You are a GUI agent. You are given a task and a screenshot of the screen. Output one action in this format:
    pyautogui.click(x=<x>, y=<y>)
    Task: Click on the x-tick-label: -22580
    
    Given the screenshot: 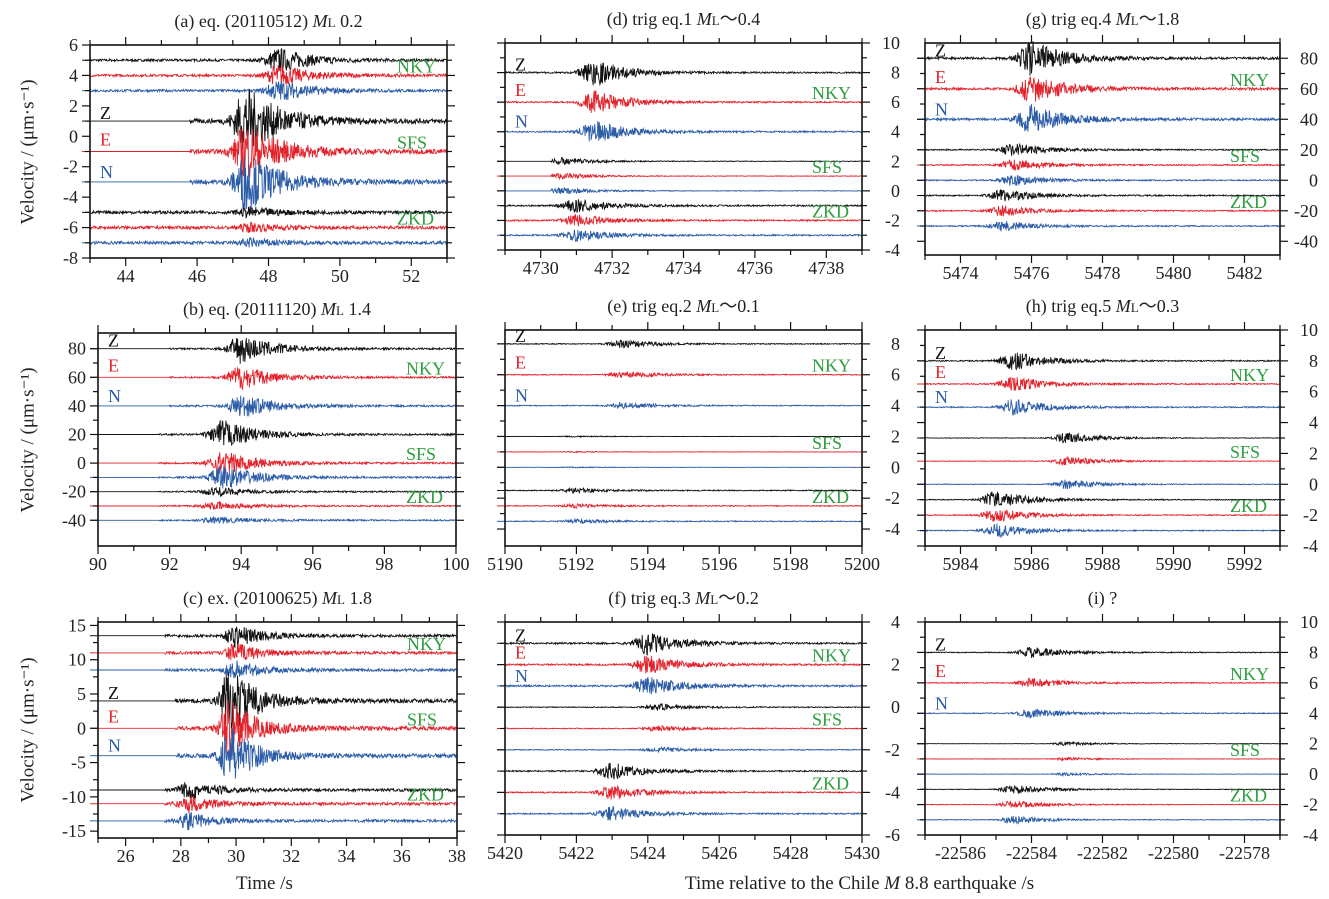 What is the action you would take?
    pyautogui.click(x=1173, y=853)
    